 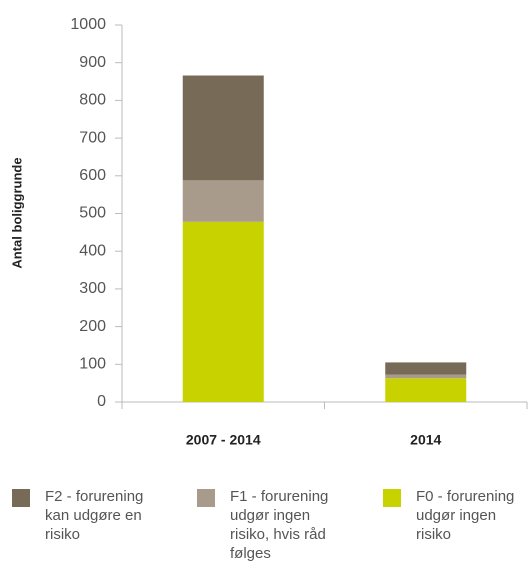 I want to click on legend-label: F2 - forurening kan udgøre en risiko, so click(x=94, y=515).